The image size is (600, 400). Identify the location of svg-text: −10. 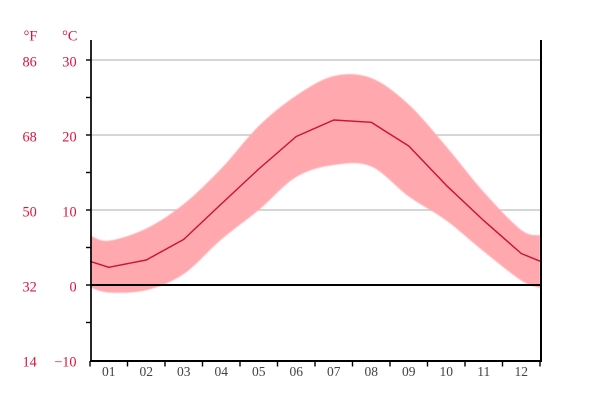
(65, 363).